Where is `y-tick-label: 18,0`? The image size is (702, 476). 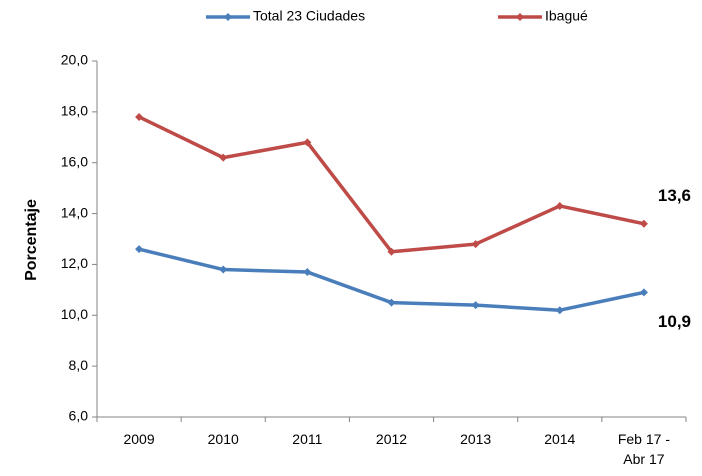 y-tick-label: 18,0 is located at coordinates (74, 111).